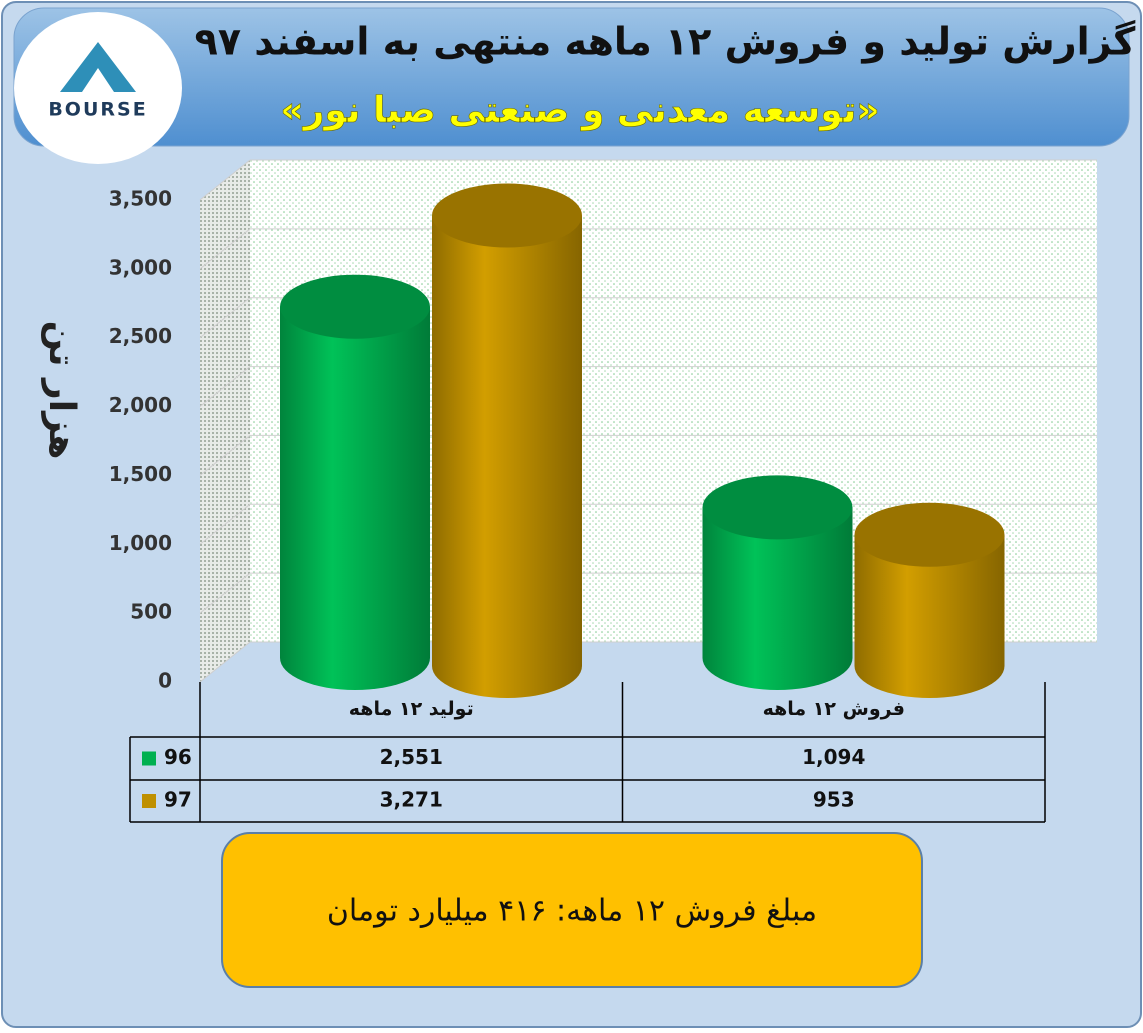 The height and width of the screenshot is (1033, 1143). I want to click on logo-badge, so click(98, 88).